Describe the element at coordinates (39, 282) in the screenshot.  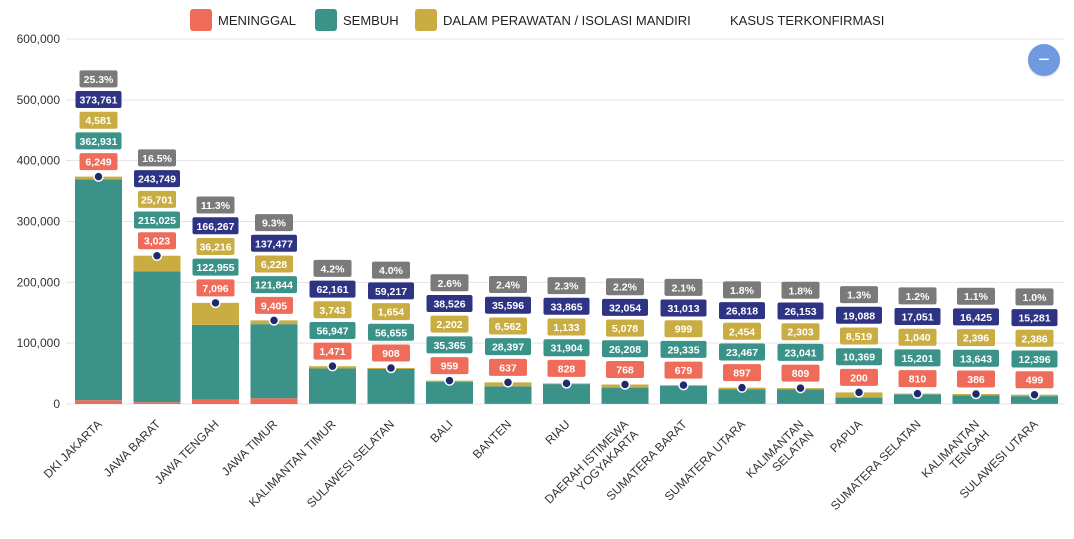
I see `y-tick-label: 200,000` at that location.